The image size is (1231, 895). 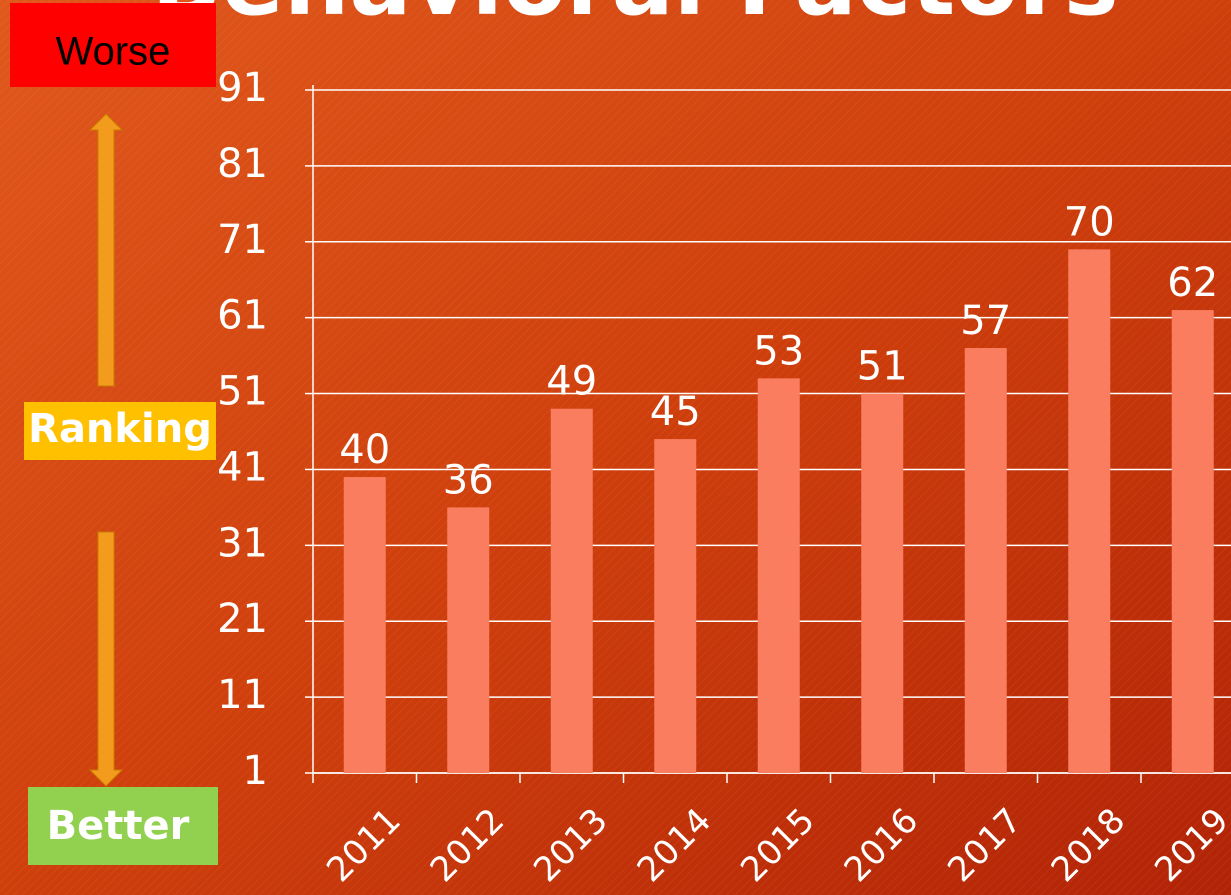 What do you see at coordinates (242, 467) in the screenshot?
I see `y-tick-label: 41` at bounding box center [242, 467].